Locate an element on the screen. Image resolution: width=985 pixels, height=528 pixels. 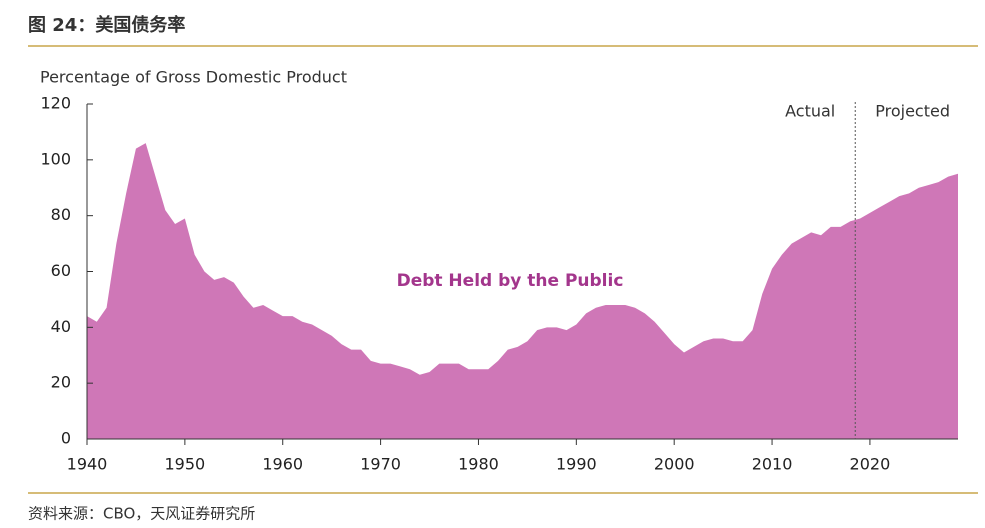
x-tick-label: 2020 is located at coordinates (870, 464).